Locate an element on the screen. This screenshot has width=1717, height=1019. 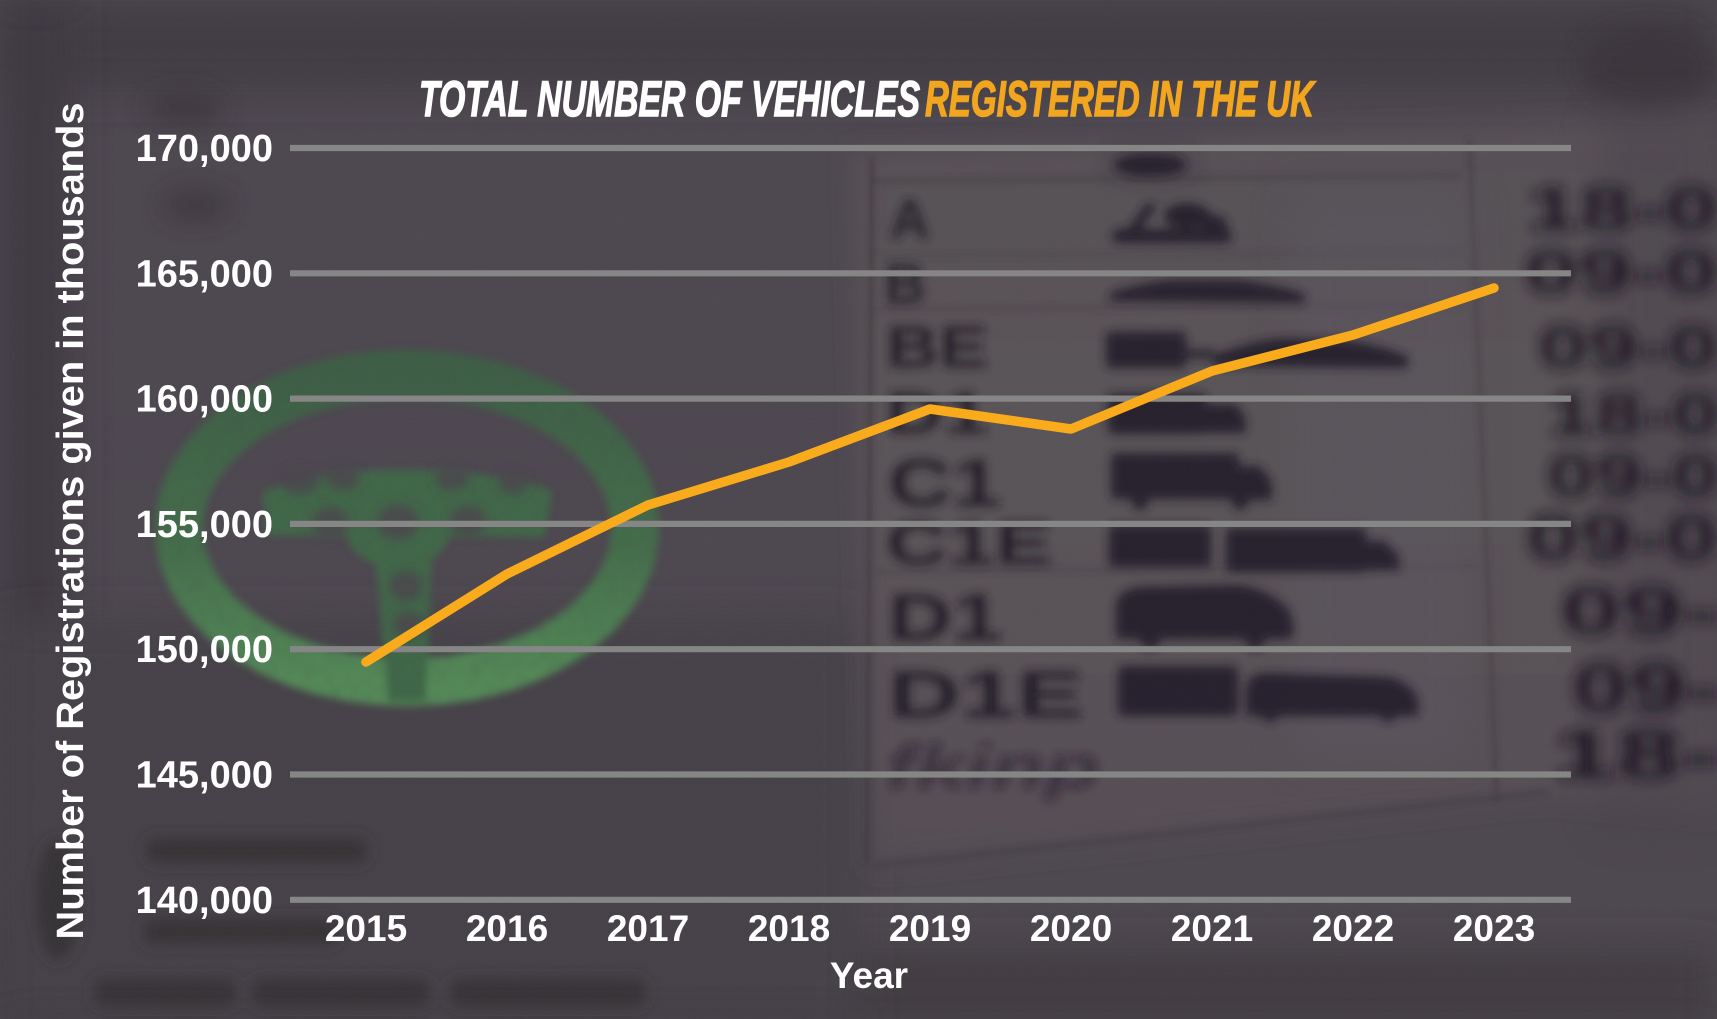
svg-text: 150,000 is located at coordinates (204, 650).